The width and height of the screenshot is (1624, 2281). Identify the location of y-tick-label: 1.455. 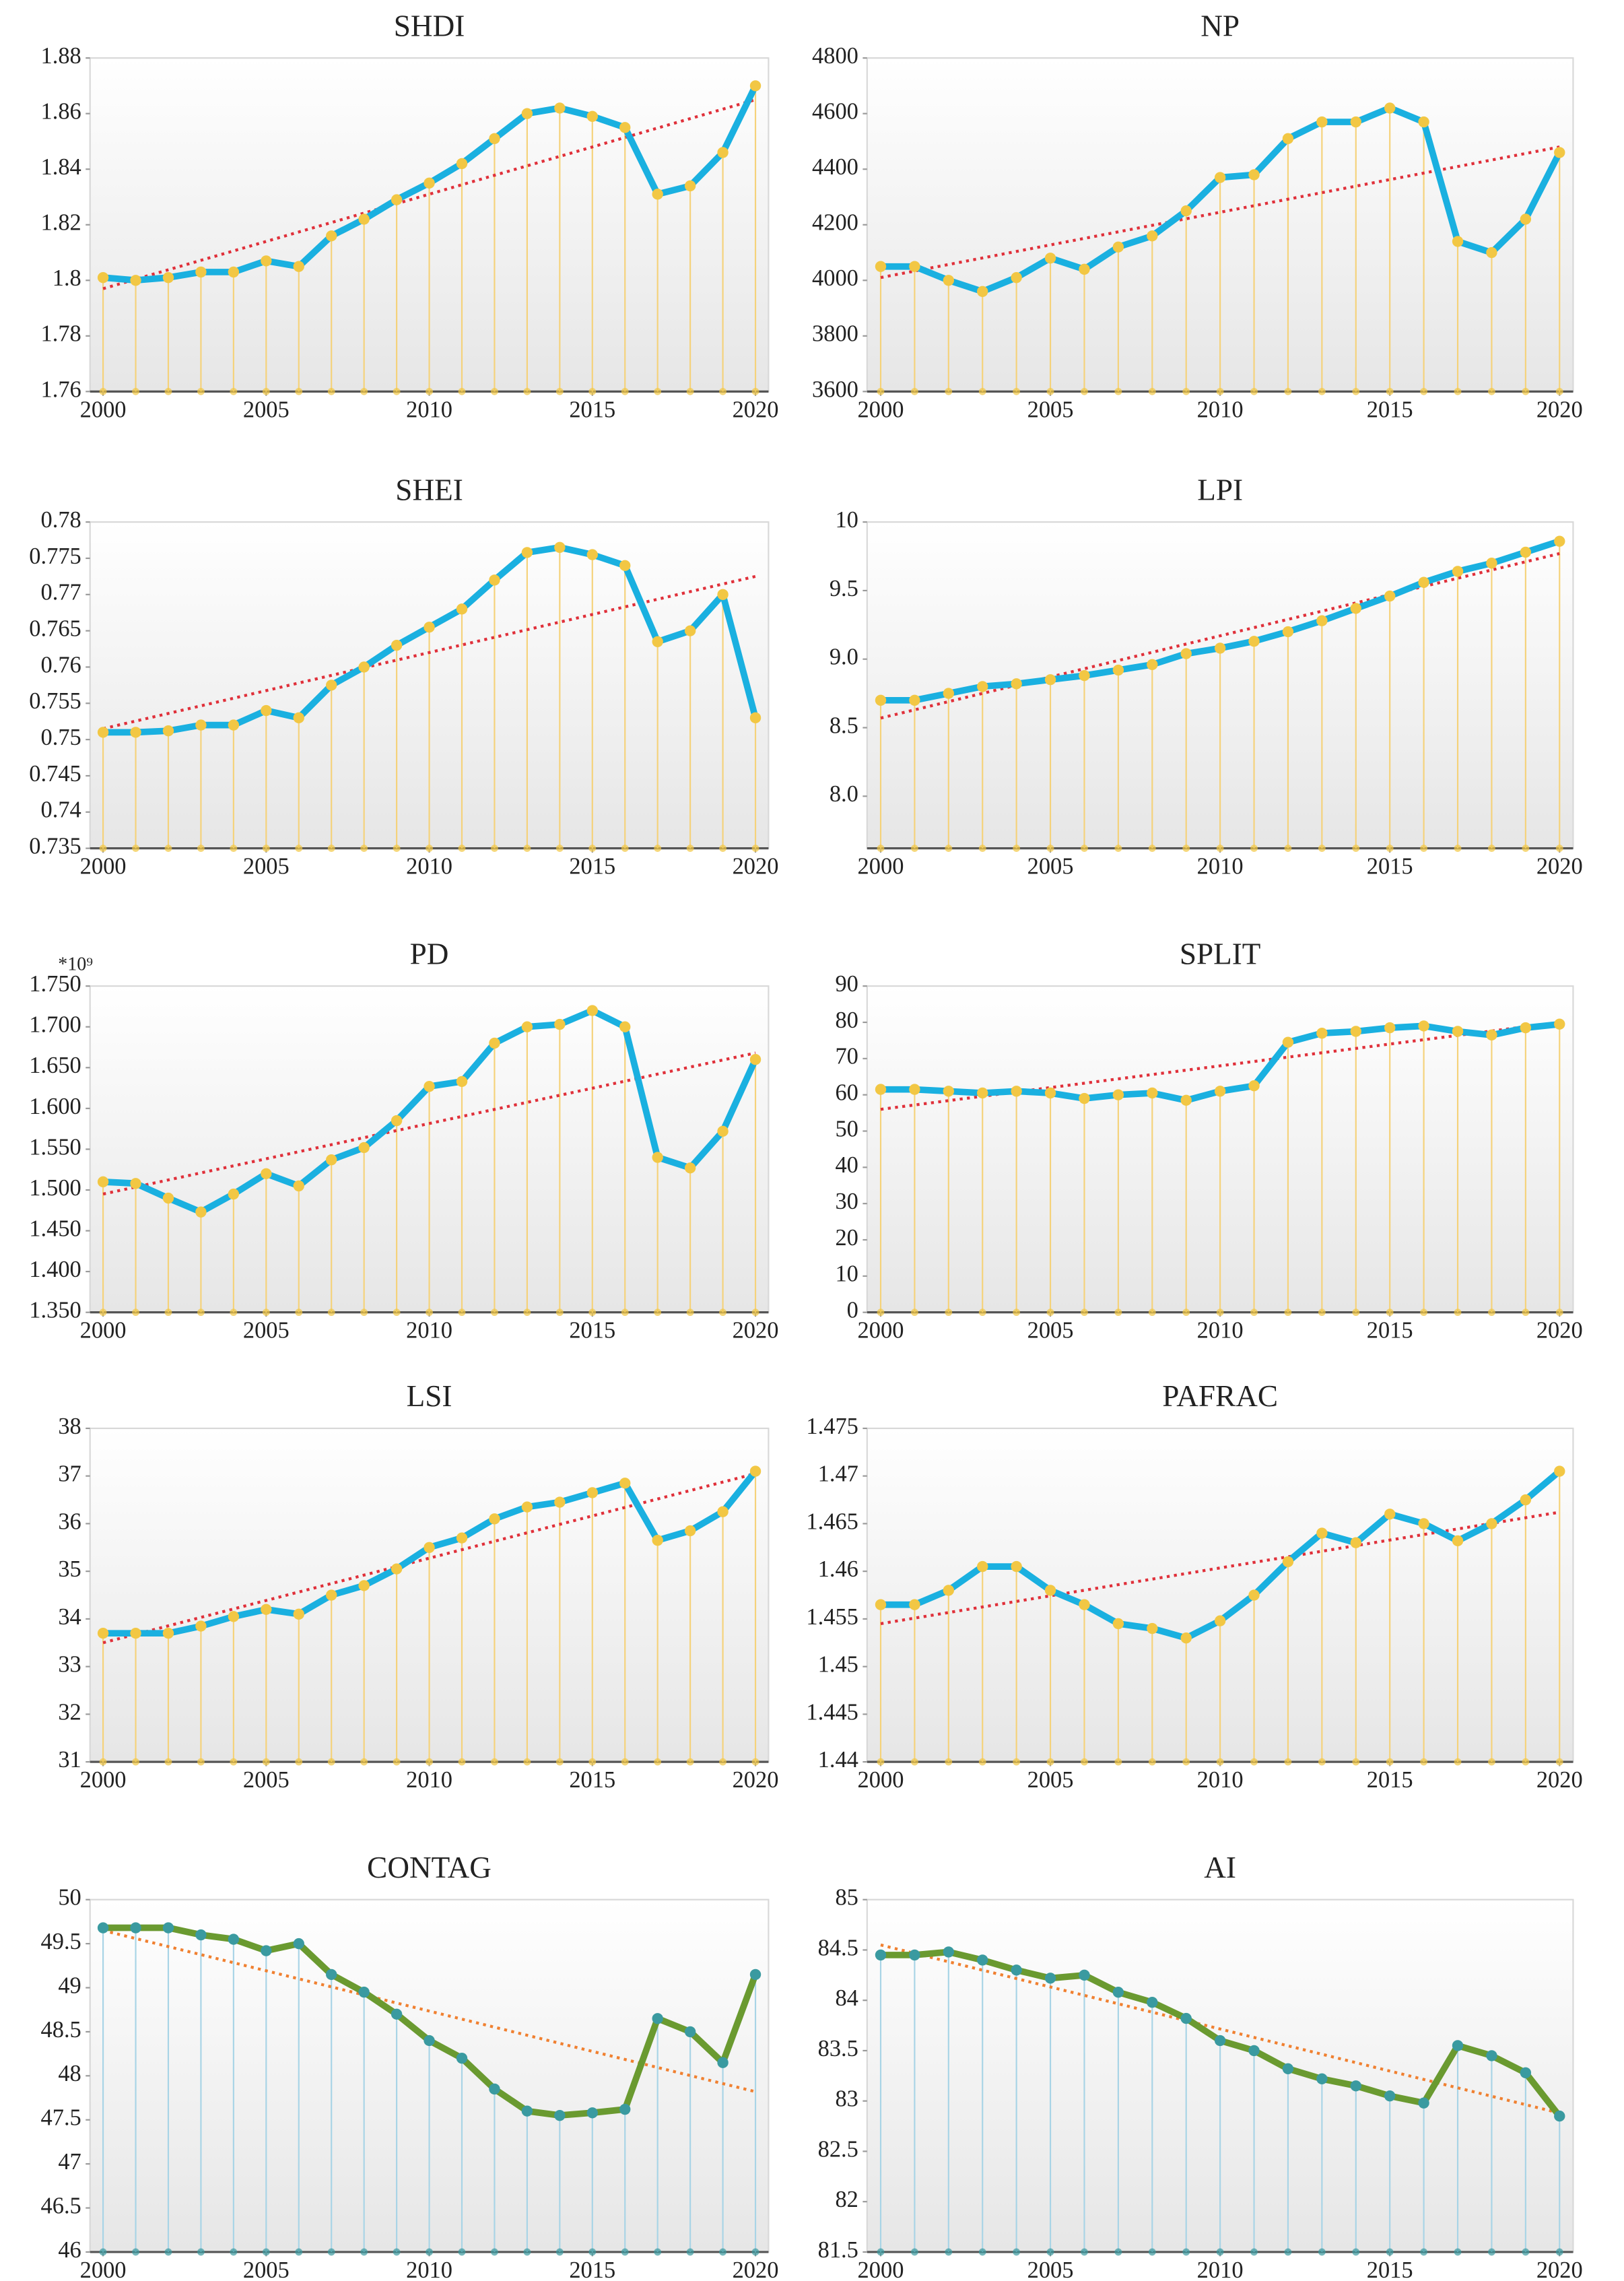
(832, 1617).